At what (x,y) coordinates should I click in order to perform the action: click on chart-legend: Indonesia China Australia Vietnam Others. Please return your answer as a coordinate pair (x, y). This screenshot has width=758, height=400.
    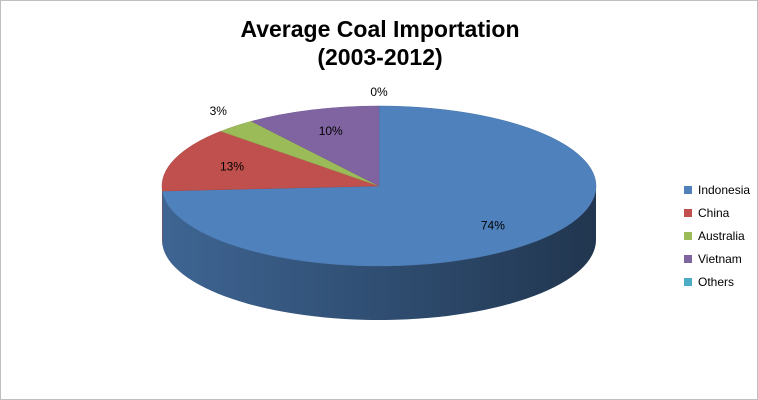
    Looking at the image, I should click on (717, 235).